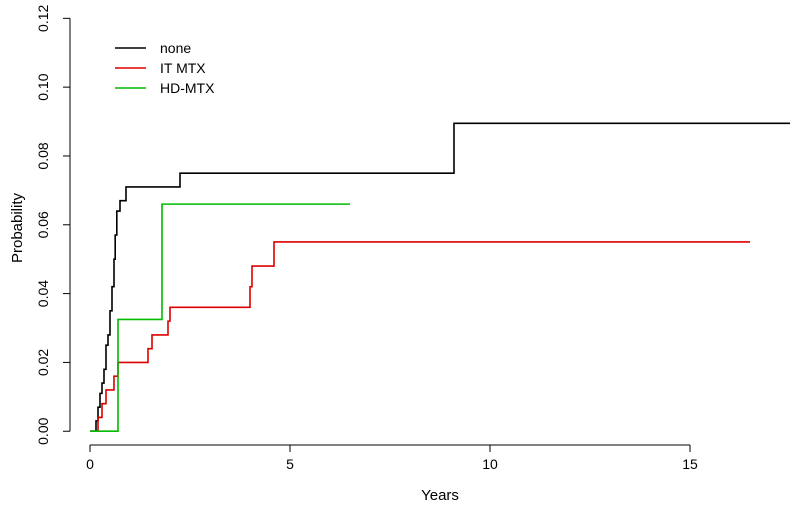  Describe the element at coordinates (52, 224) in the screenshot. I see `y-axis-ticks: 0.00 0.02 0.04 0.06 0.08 0.10 0.12` at that location.